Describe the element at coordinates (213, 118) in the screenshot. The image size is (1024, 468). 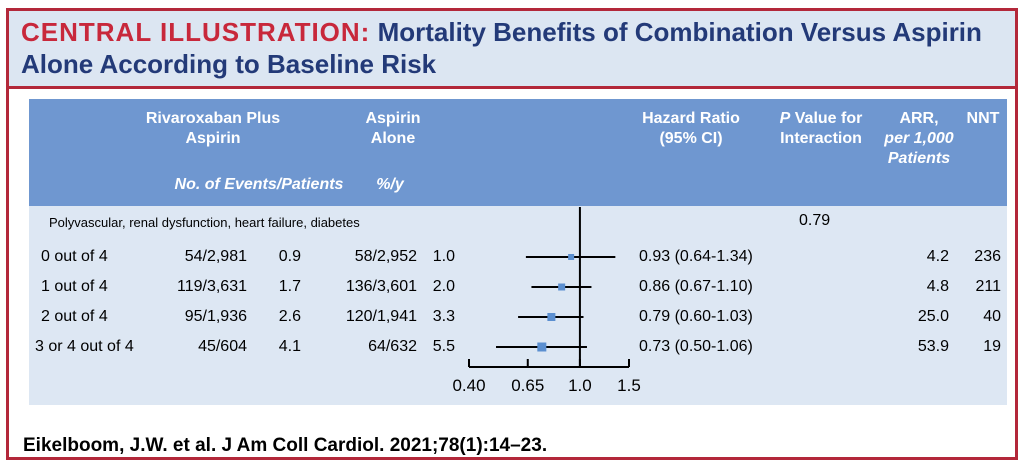
I see `header-rivaroxaban-line1: Rivaroxaban Plus` at that location.